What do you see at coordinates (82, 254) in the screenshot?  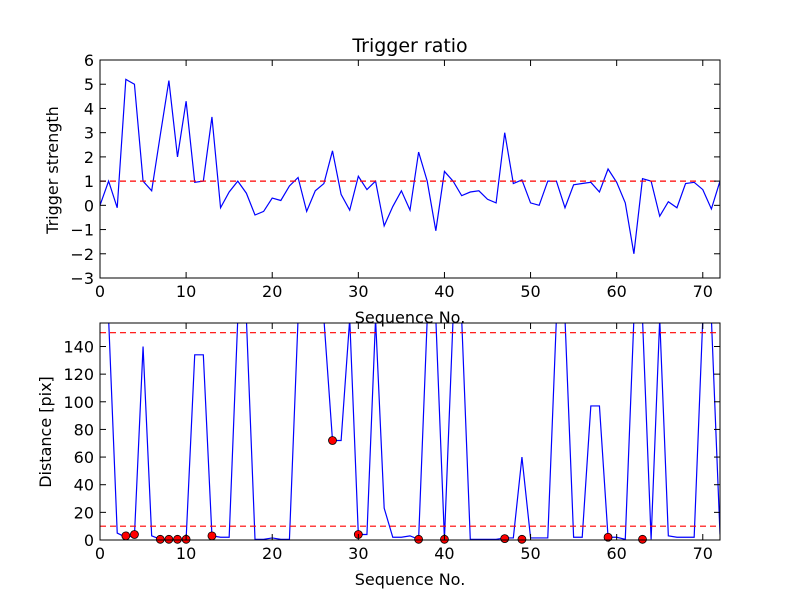 I see `y-tick-label: −2` at bounding box center [82, 254].